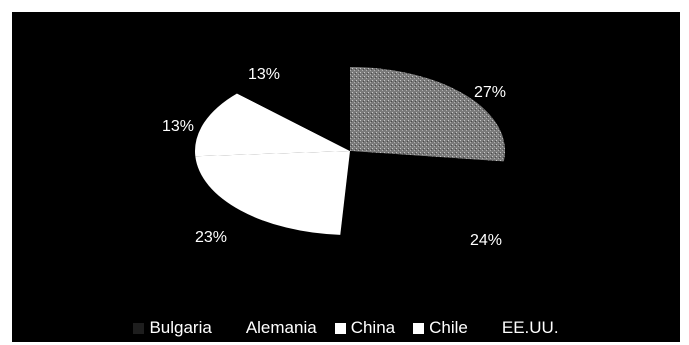 The height and width of the screenshot is (345, 689). I want to click on legend-label-alemania: Alemania, so click(281, 327).